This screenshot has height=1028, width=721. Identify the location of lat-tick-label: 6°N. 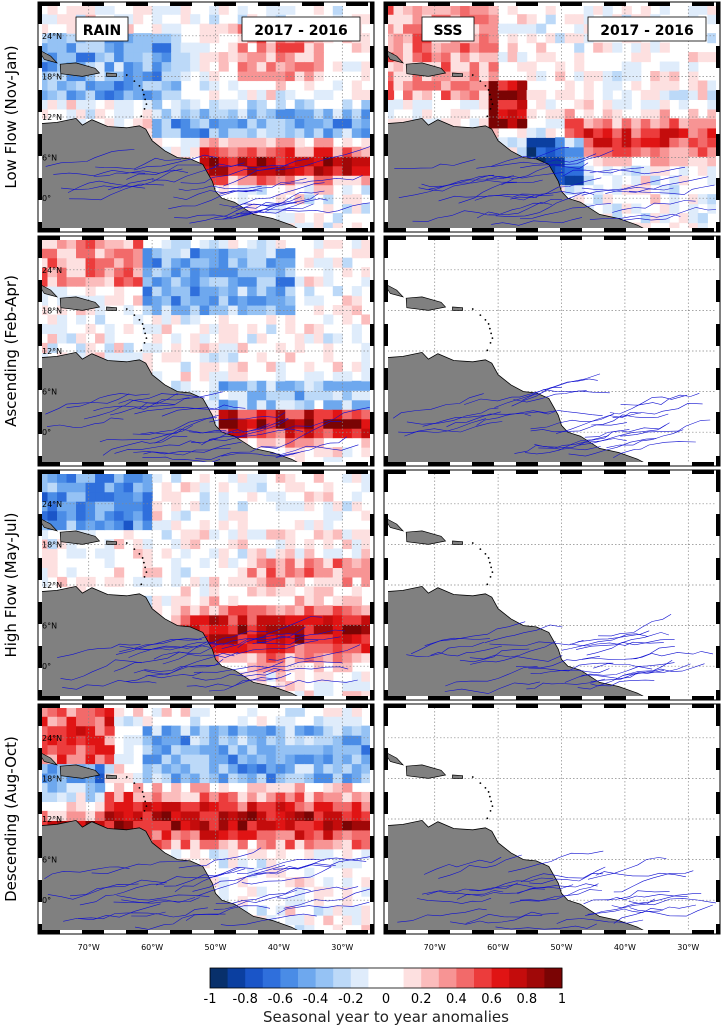
(49, 626).